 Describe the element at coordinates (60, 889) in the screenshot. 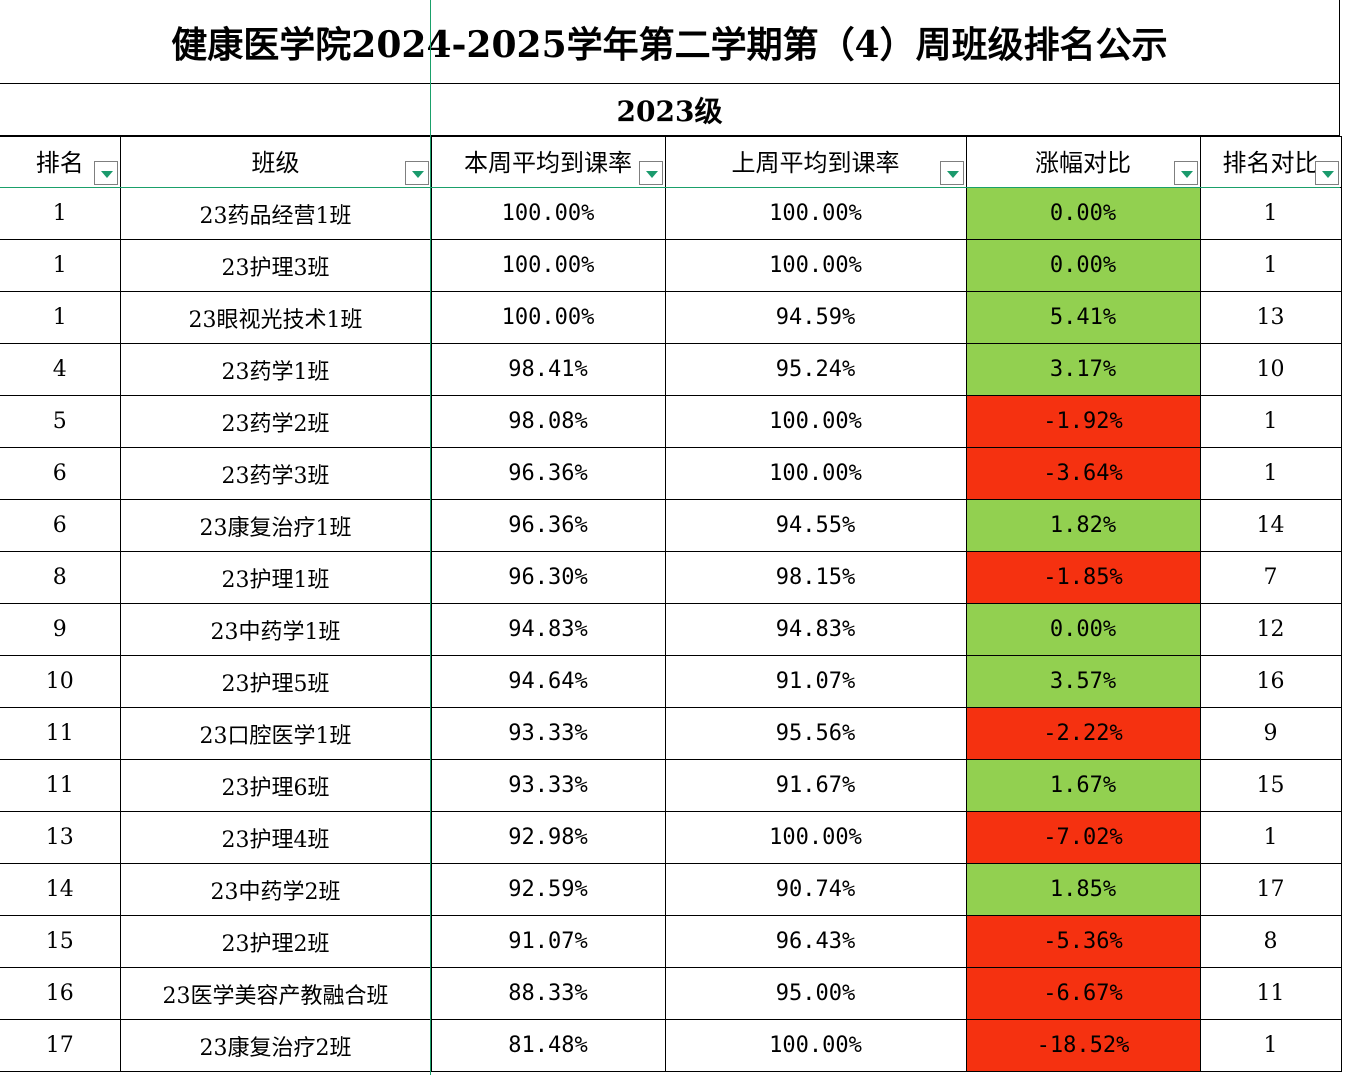

I see `cell-rank: 14` at that location.